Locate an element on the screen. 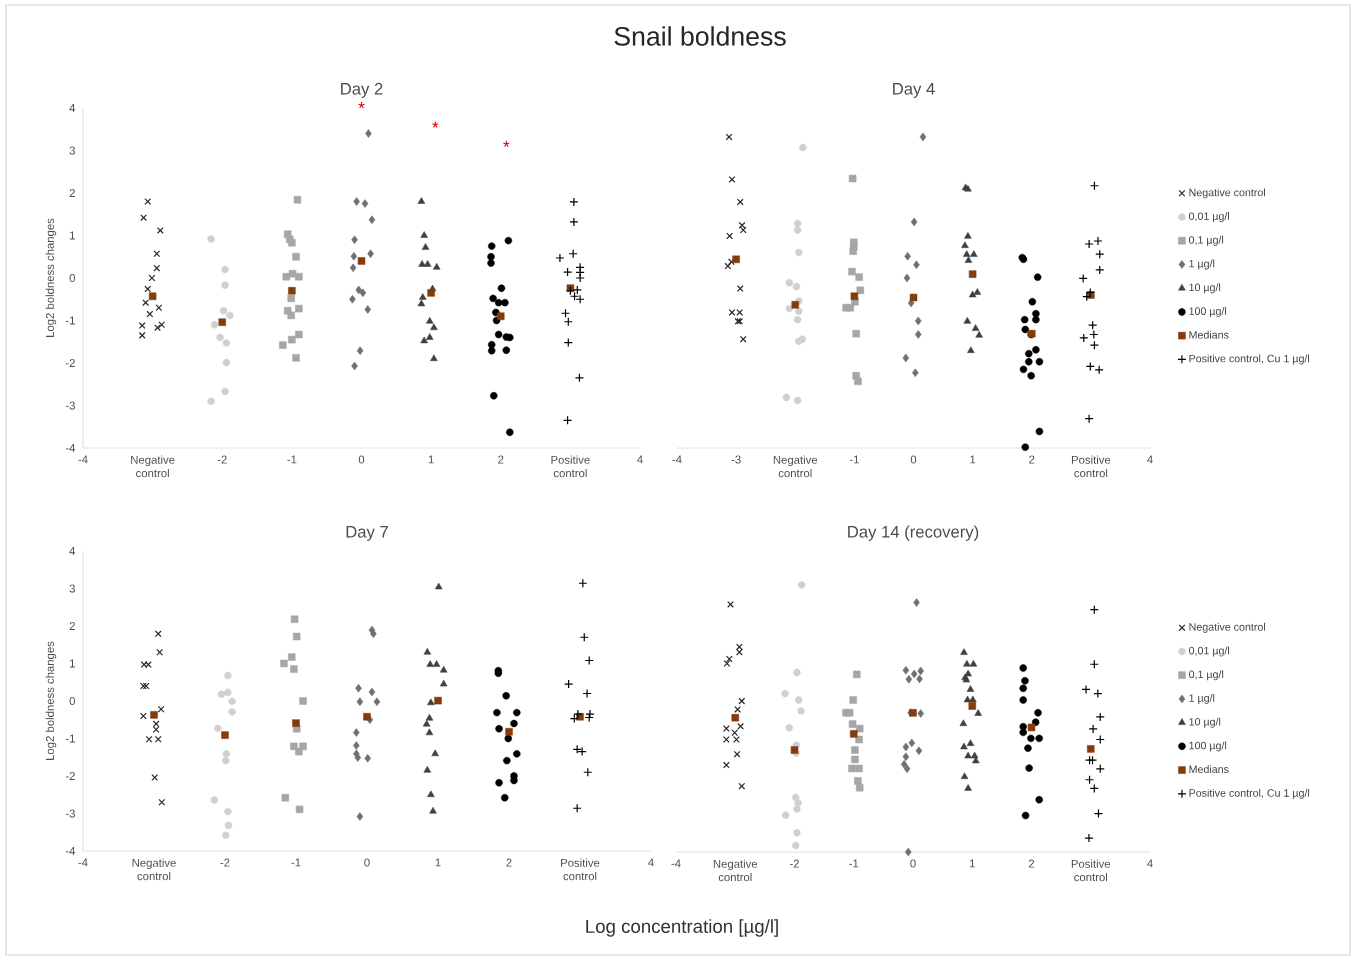 Image resolution: width=1356 pixels, height=960 pixels. chart-title: Day 7 is located at coordinates (367, 533).